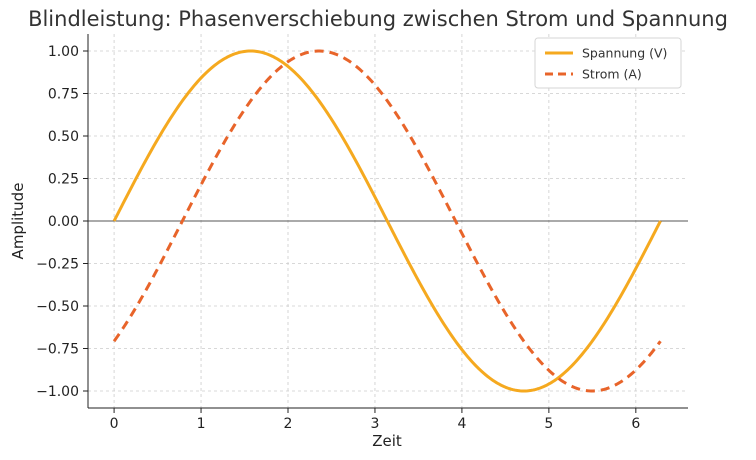 The width and height of the screenshot is (756, 460). I want to click on y-axis-label: Amplitude, so click(18, 221).